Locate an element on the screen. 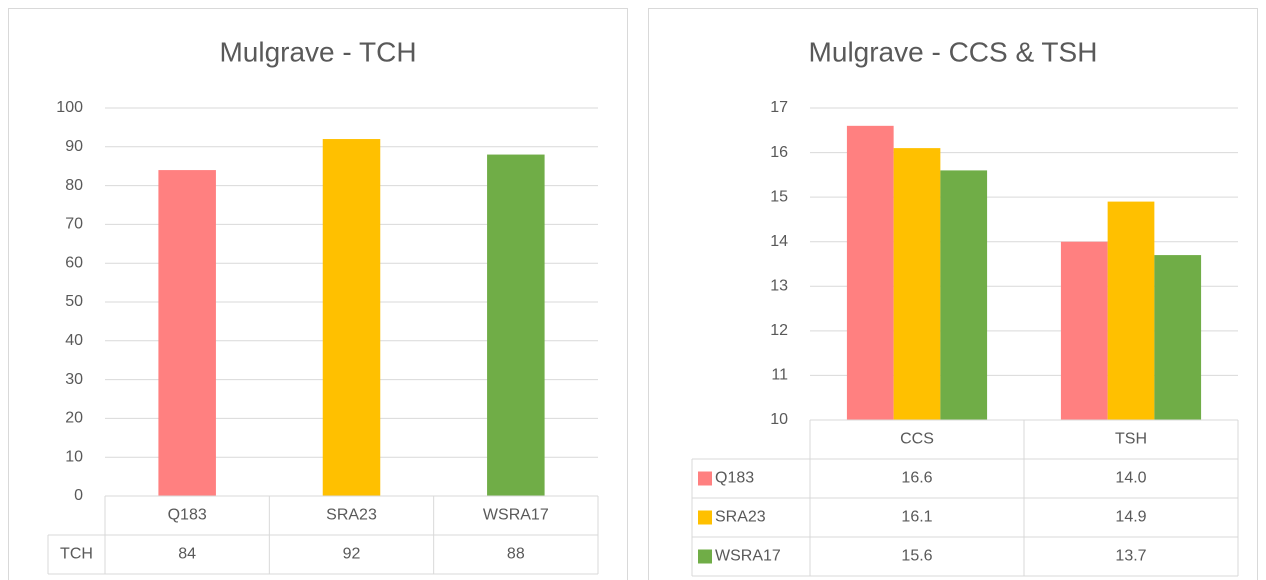 The width and height of the screenshot is (1266, 580). legend-label: TCH is located at coordinates (76, 554).